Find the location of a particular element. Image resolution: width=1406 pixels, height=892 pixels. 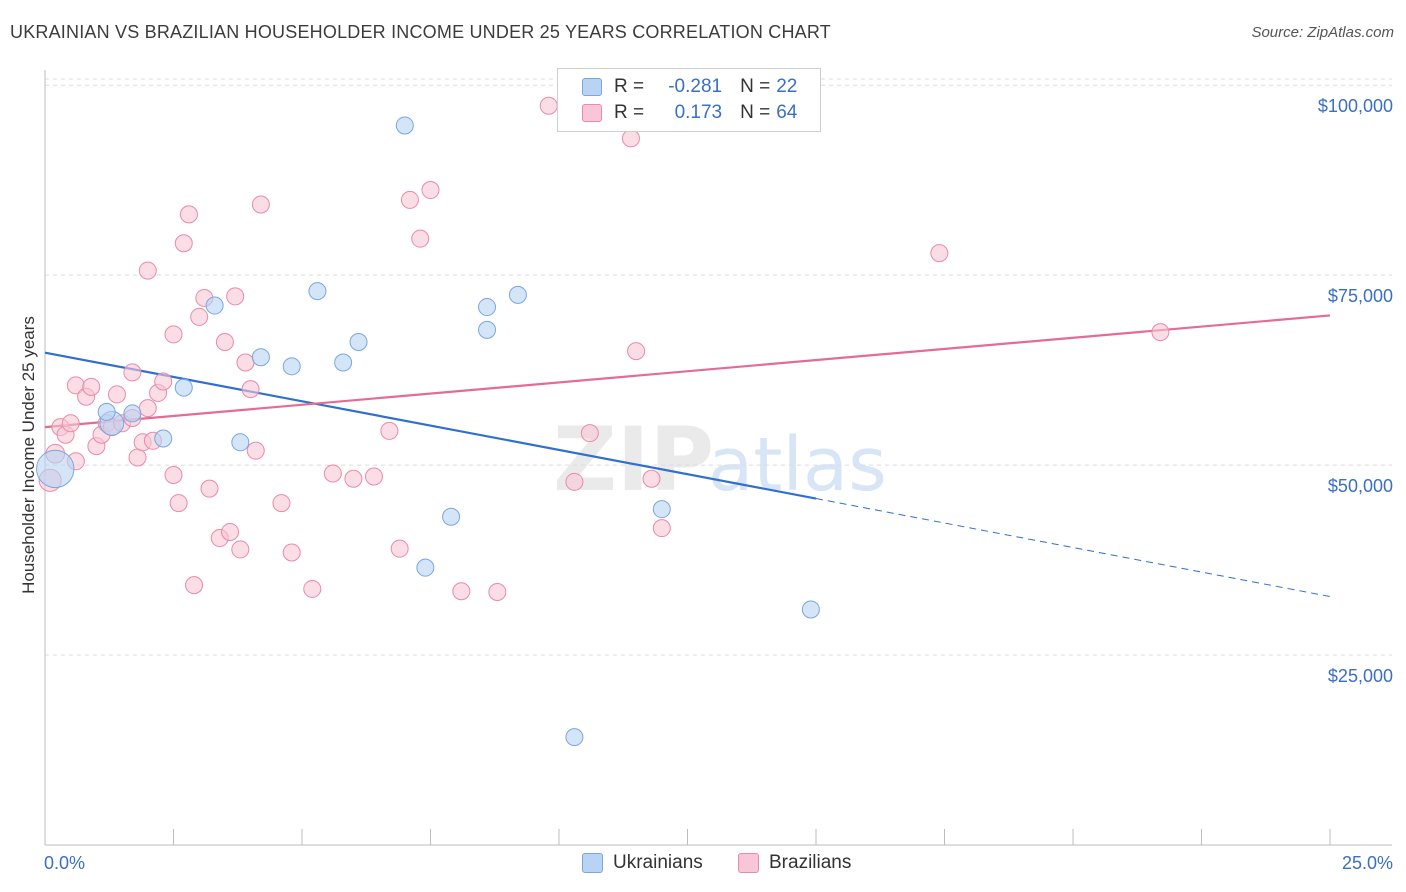

legend-item-ukrainians: Ukrainians is located at coordinates (642, 863).